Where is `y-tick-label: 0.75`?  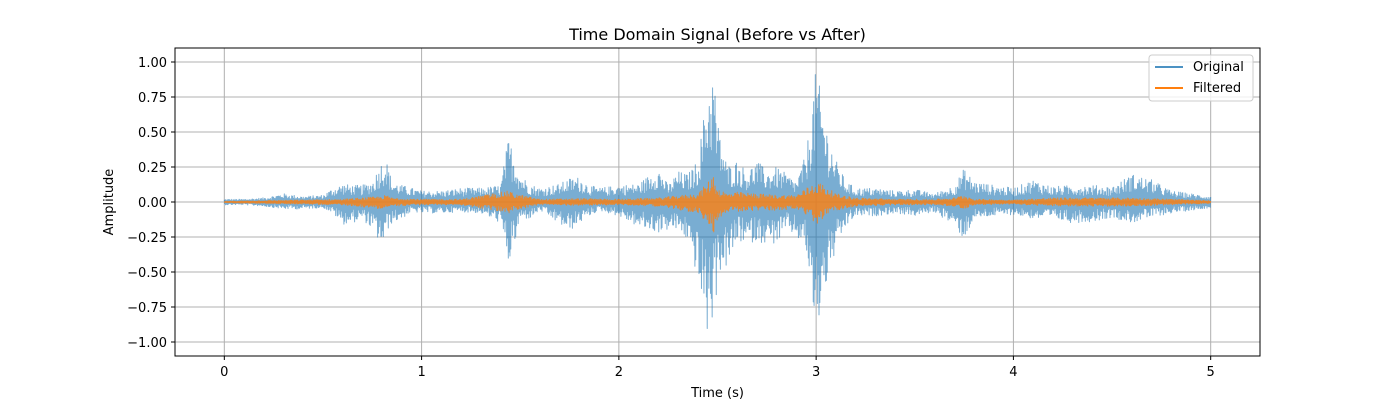
y-tick-label: 0.75 is located at coordinates (152, 98).